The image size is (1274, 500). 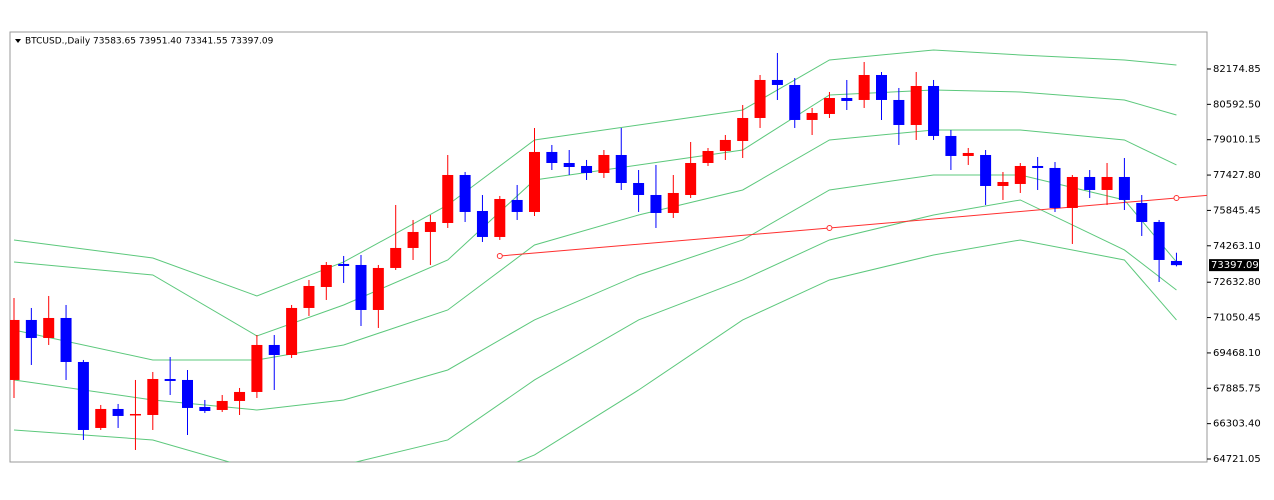 I want to click on y-tick-label: 66303.40, so click(x=1237, y=424).